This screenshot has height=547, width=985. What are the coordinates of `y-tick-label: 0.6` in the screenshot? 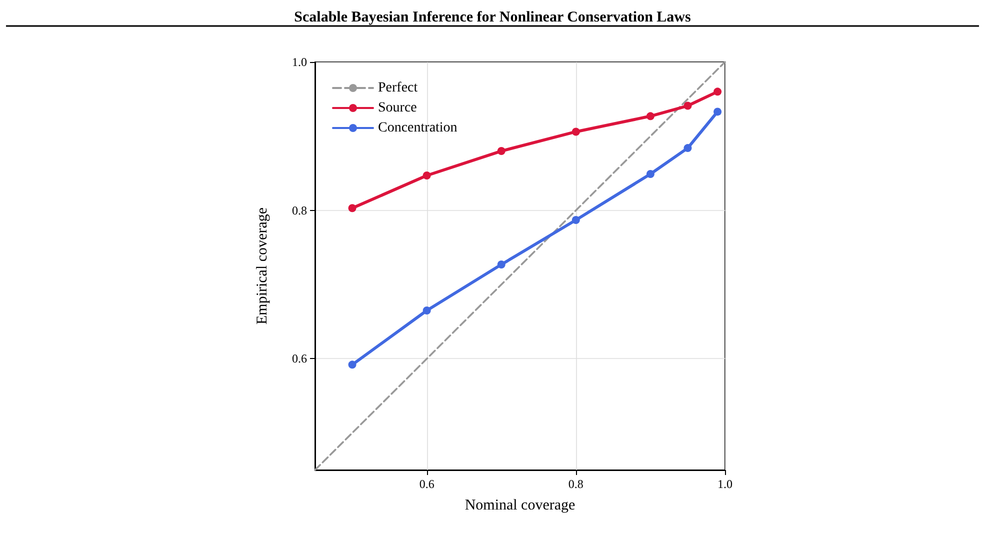 It's located at (299, 359).